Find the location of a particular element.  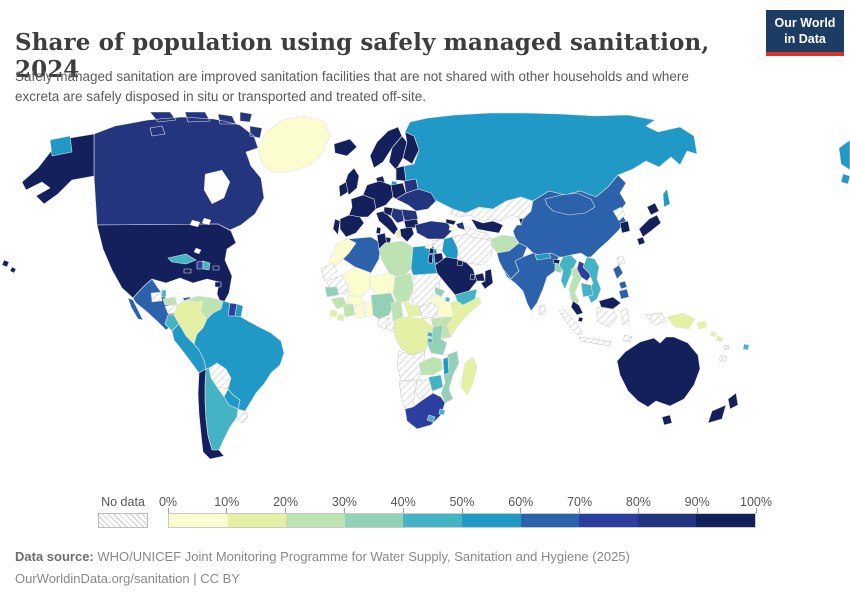

country-uruguay is located at coordinates (242, 416).